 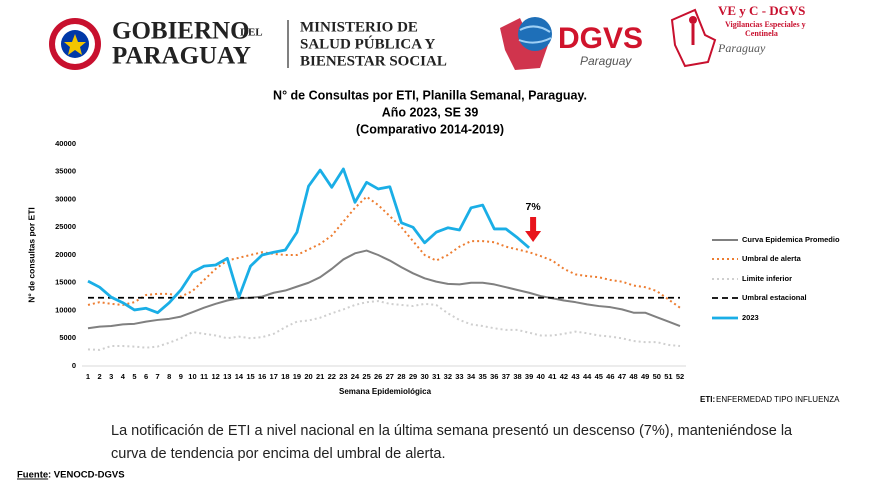 I want to click on x-tick-label: 21, so click(x=320, y=376).